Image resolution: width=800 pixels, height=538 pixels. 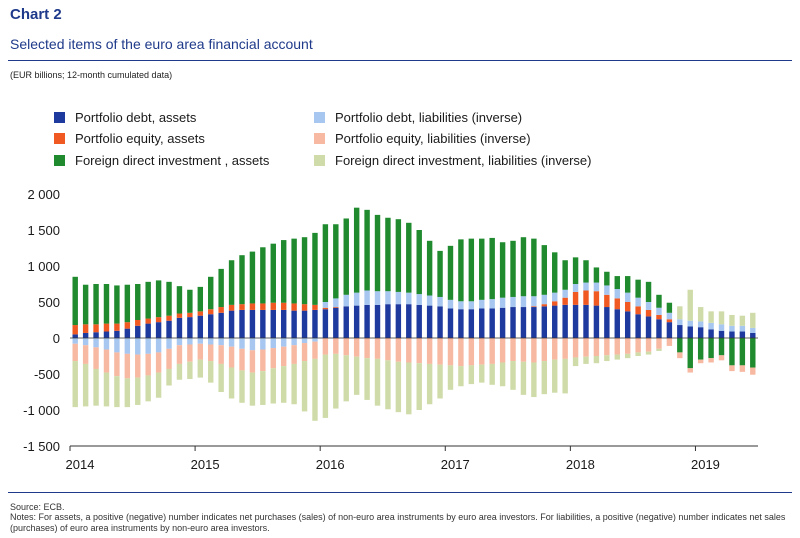 What do you see at coordinates (422, 138) in the screenshot?
I see `legend-item-portfolio-equity-liabilities: Portfolio equity, liabilities (inverse)` at bounding box center [422, 138].